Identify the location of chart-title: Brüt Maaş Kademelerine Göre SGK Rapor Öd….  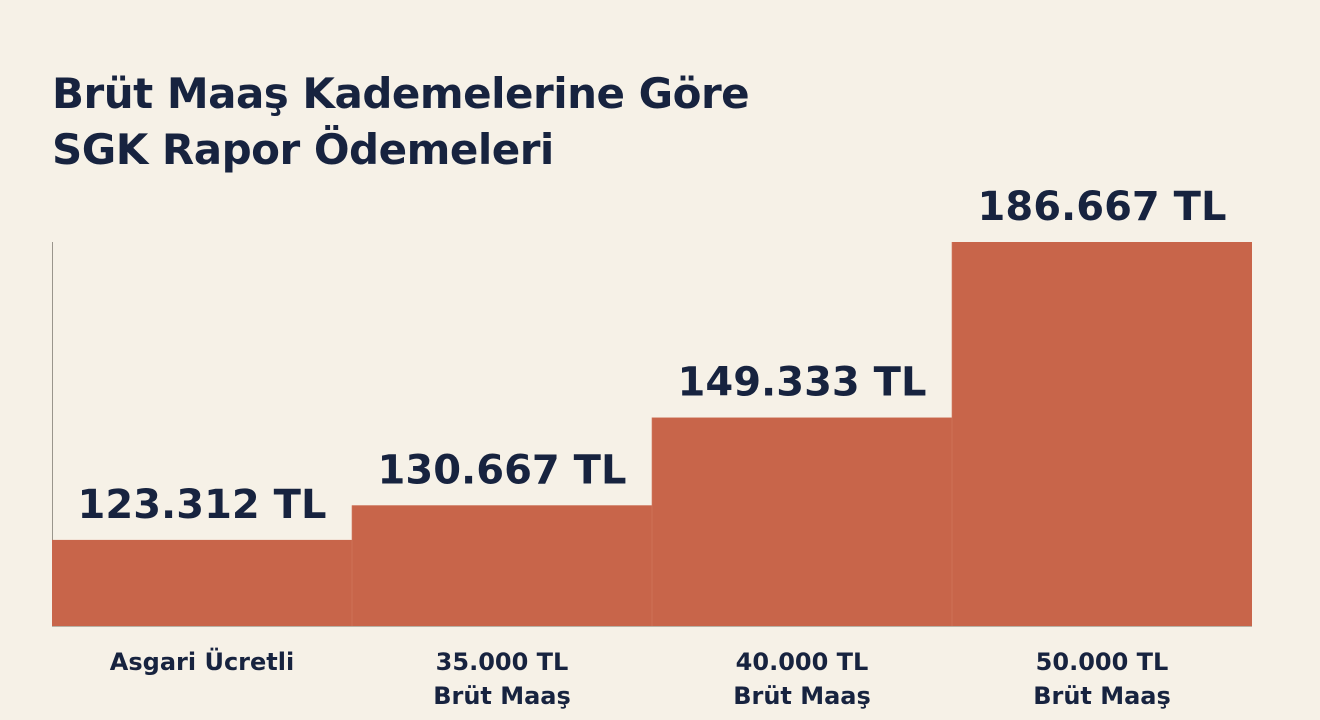
(502, 122).